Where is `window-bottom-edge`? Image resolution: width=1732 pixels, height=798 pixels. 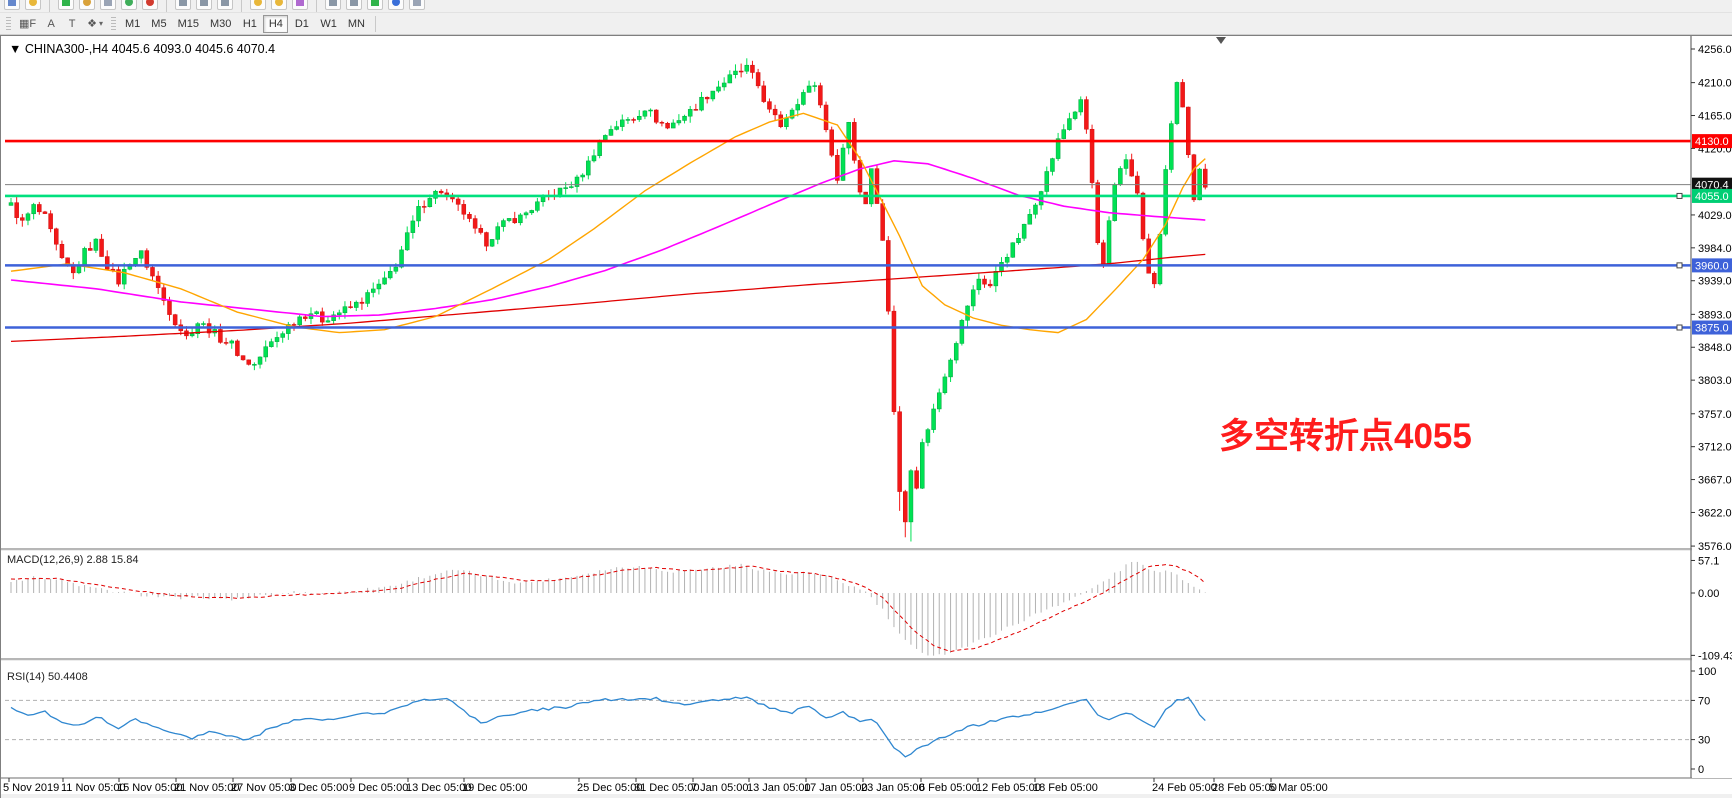 window-bottom-edge is located at coordinates (866, 796).